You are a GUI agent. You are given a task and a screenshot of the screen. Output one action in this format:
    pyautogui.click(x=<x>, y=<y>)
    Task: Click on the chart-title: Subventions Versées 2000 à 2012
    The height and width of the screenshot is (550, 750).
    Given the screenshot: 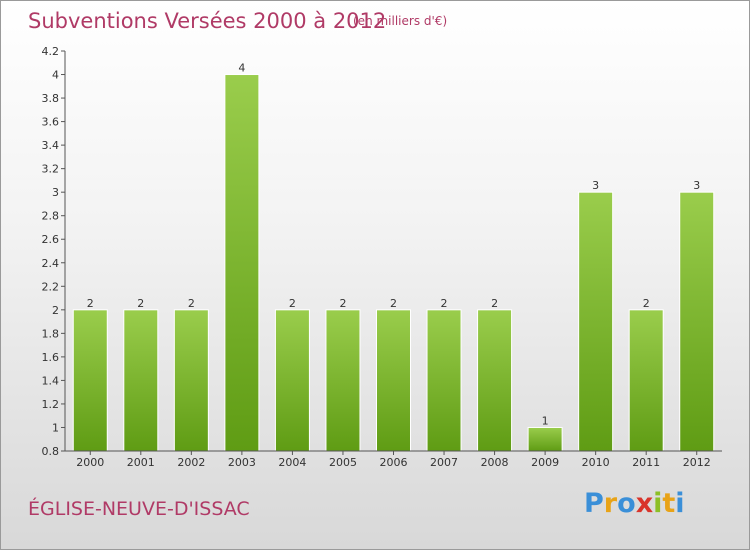 What is the action you would take?
    pyautogui.click(x=207, y=21)
    